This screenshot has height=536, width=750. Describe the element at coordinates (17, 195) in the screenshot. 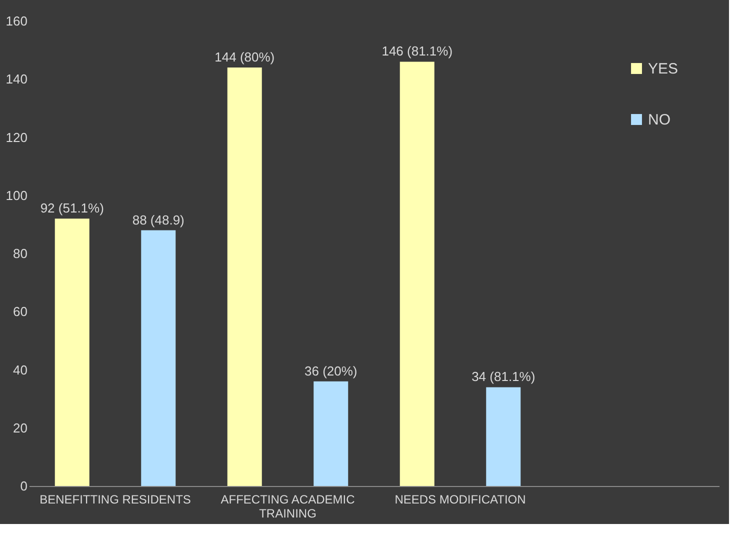

I see `y-tick-label: 100` at that location.